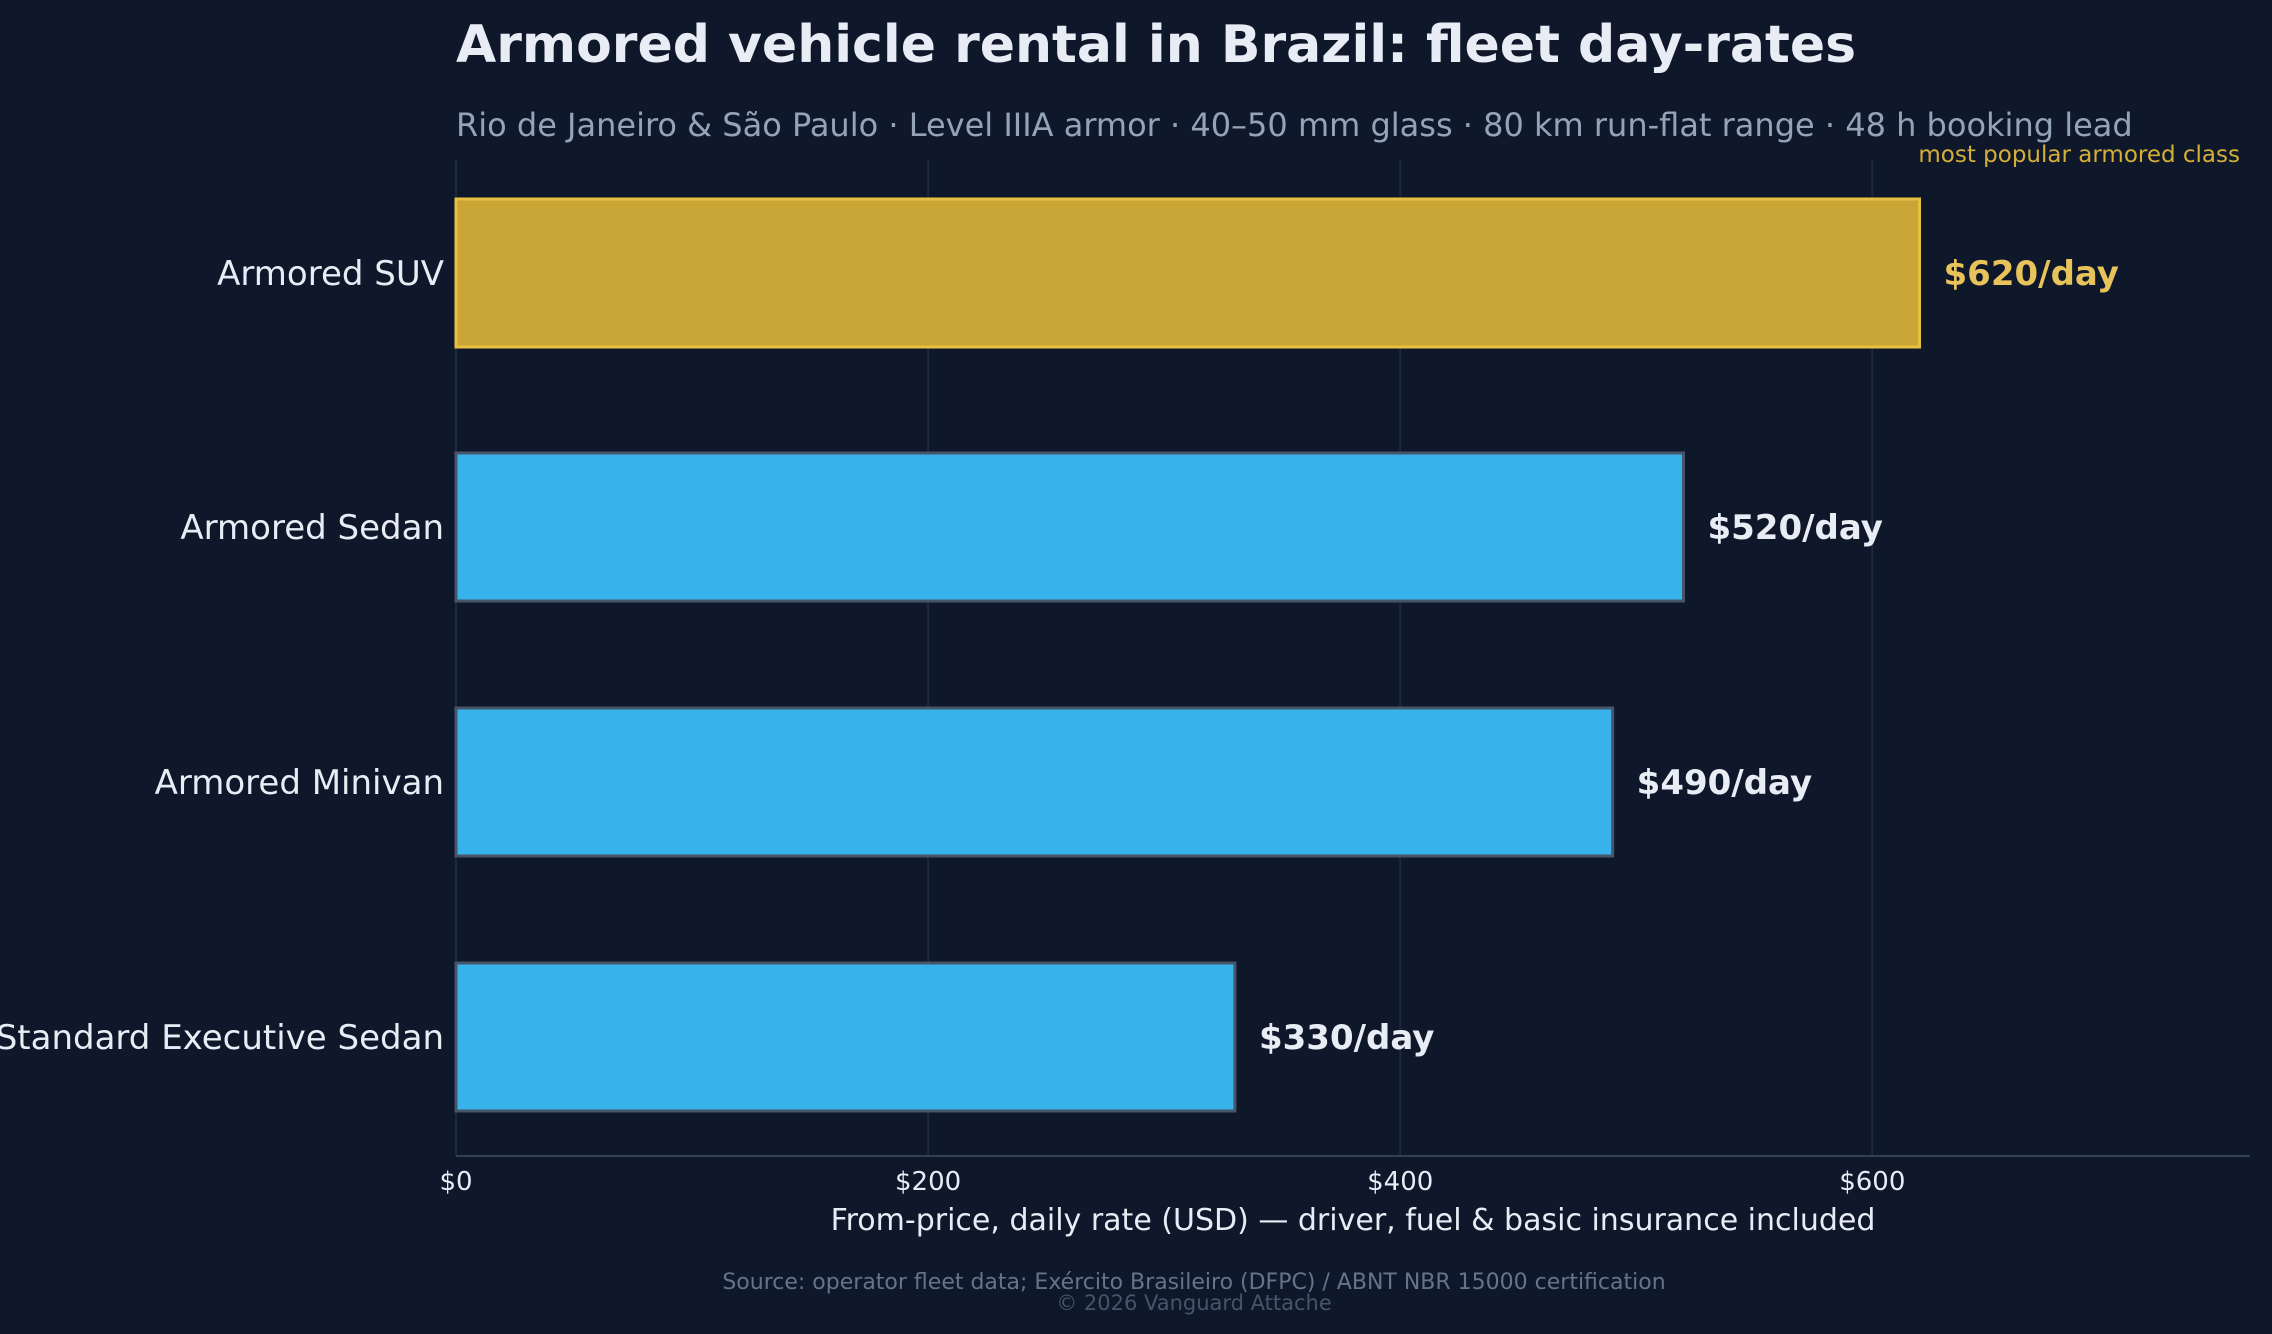 The height and width of the screenshot is (1334, 2272). I want to click on copyright-note: © 2026 Vanguard Attache, so click(1194, 1303).